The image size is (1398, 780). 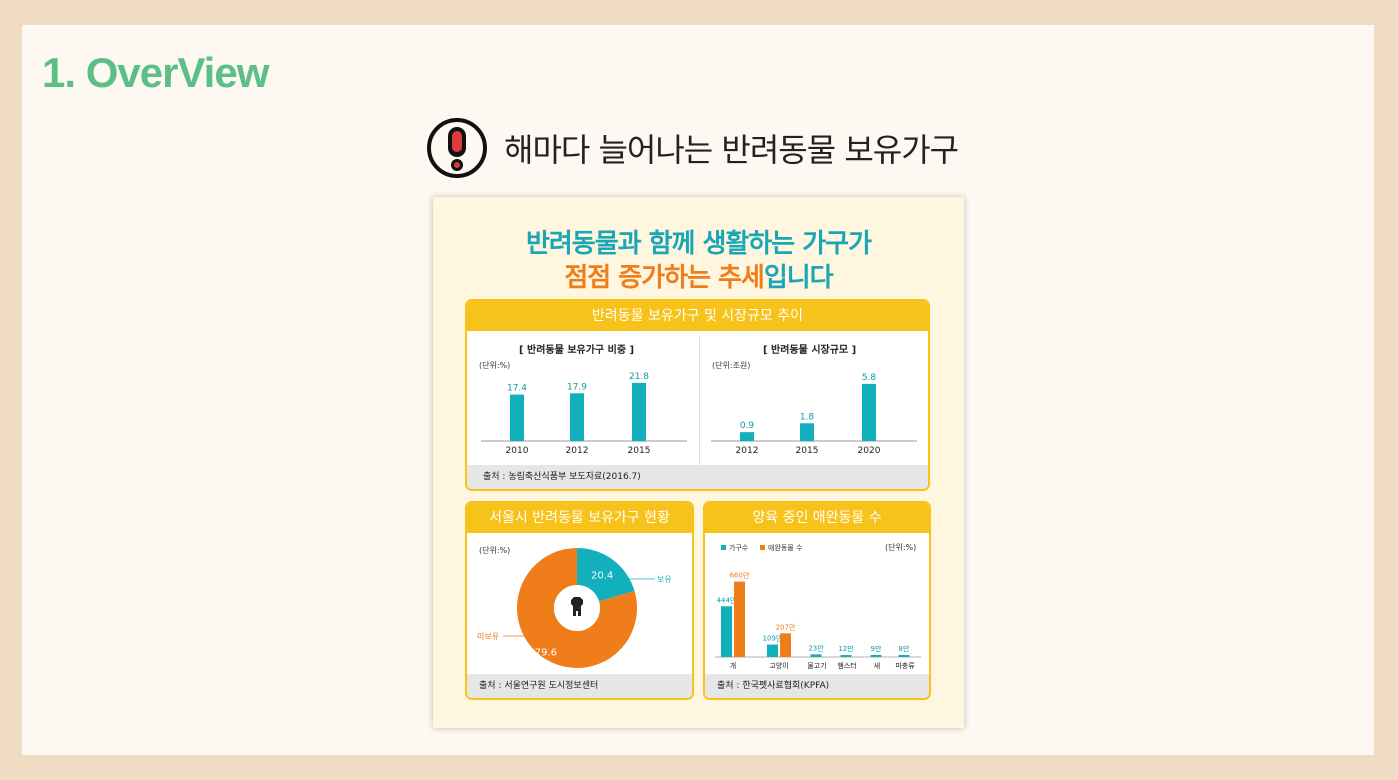 What do you see at coordinates (778, 665) in the screenshot?
I see `pets-tick-label: 고양이` at bounding box center [778, 665].